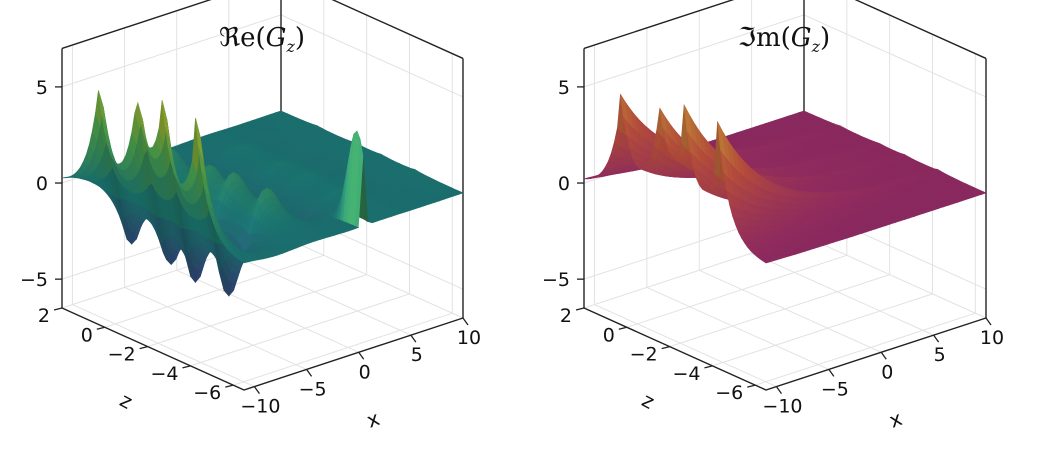 The width and height of the screenshot is (1050, 455). What do you see at coordinates (262, 39) in the screenshot?
I see `chart-title: ℜe(Gz)` at bounding box center [262, 39].